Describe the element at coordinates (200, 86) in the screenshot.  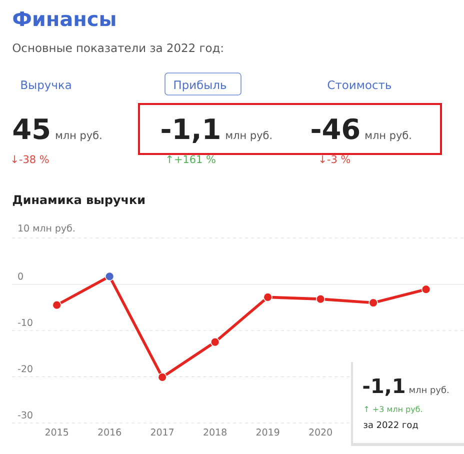
I see `text: Прибыль` at that location.